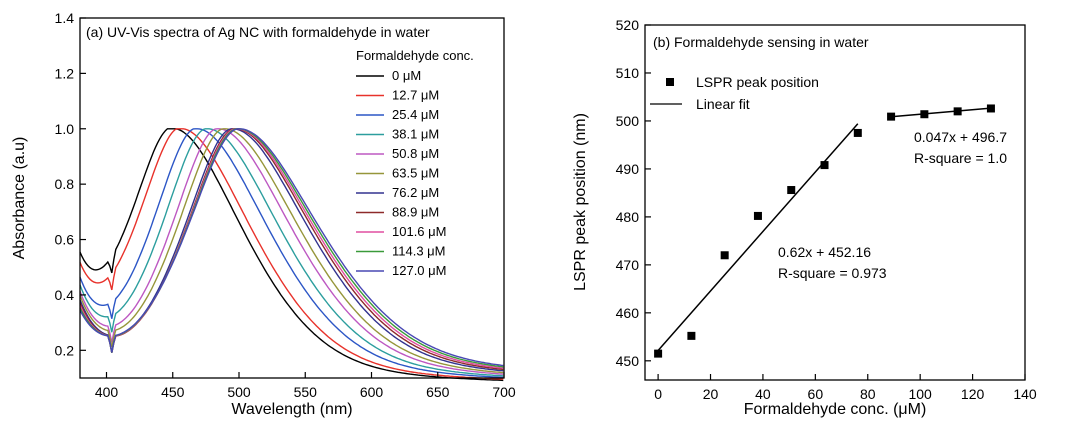 The image size is (1070, 427). I want to click on panel-b-y-axis-label: LSPR peak position (nm), so click(580, 202).